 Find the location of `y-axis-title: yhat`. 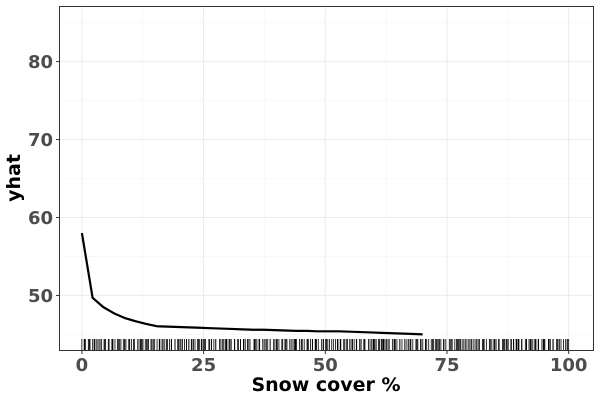

y-axis-title: yhat is located at coordinates (14, 178).